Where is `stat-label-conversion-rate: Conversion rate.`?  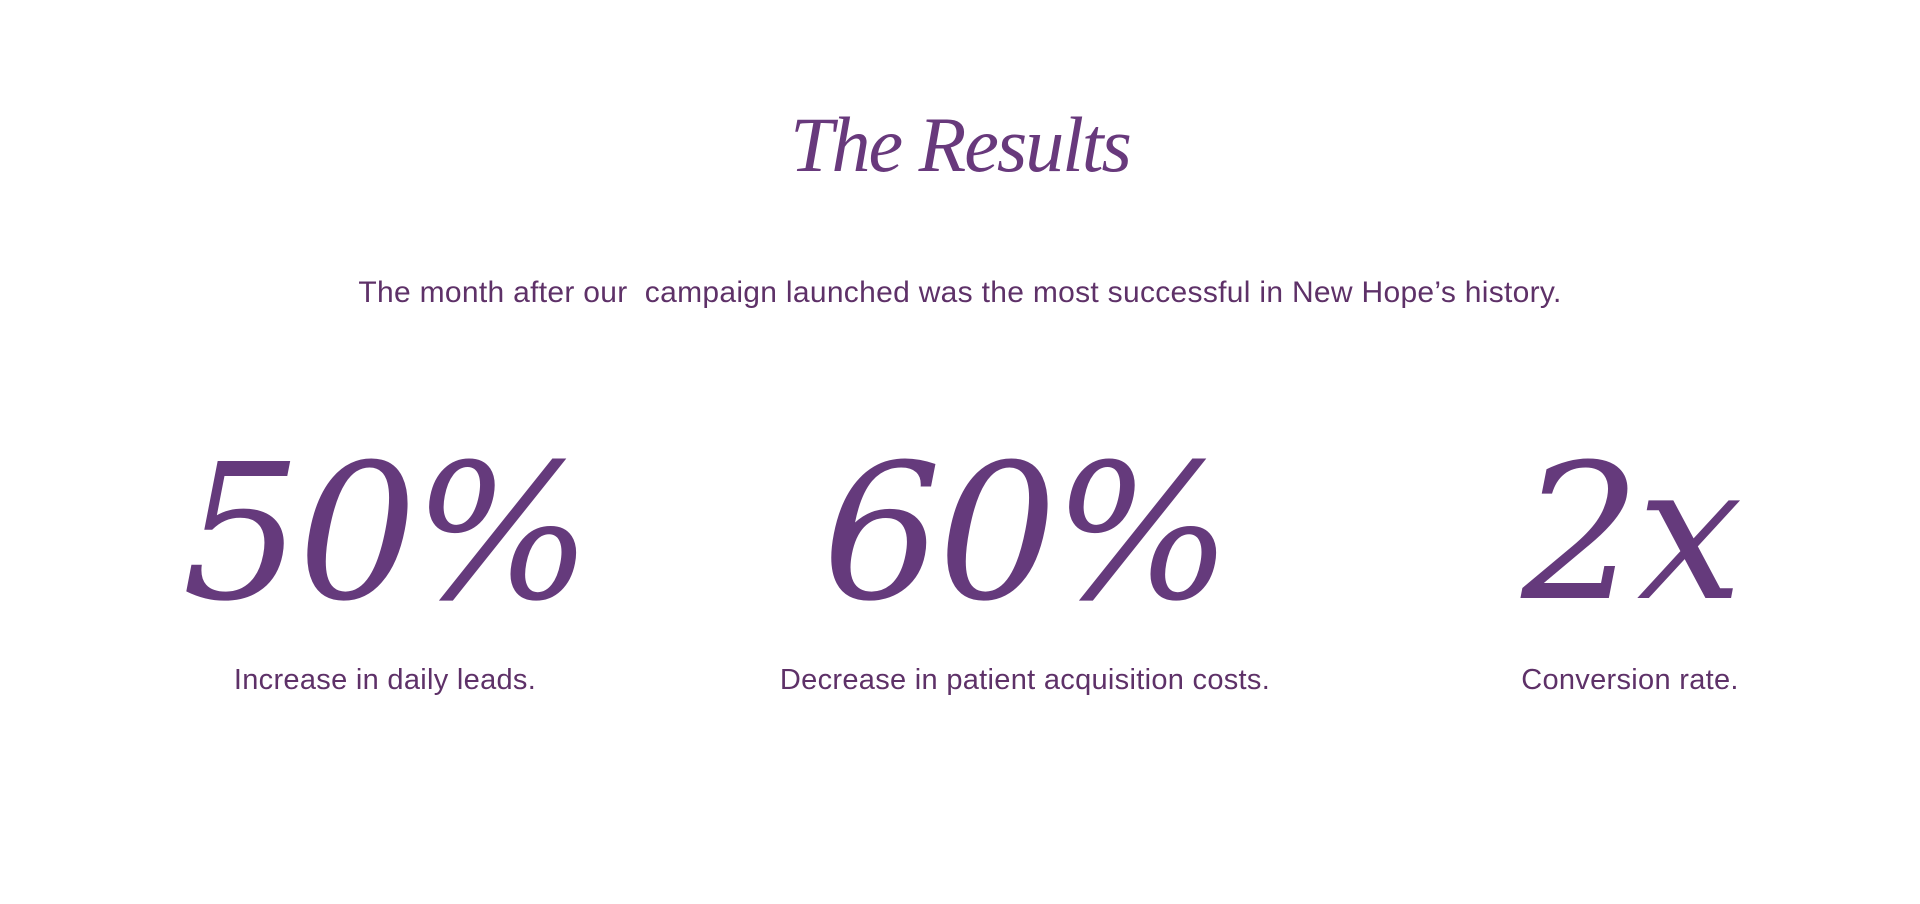 stat-label-conversion-rate: Conversion rate. is located at coordinates (1630, 680).